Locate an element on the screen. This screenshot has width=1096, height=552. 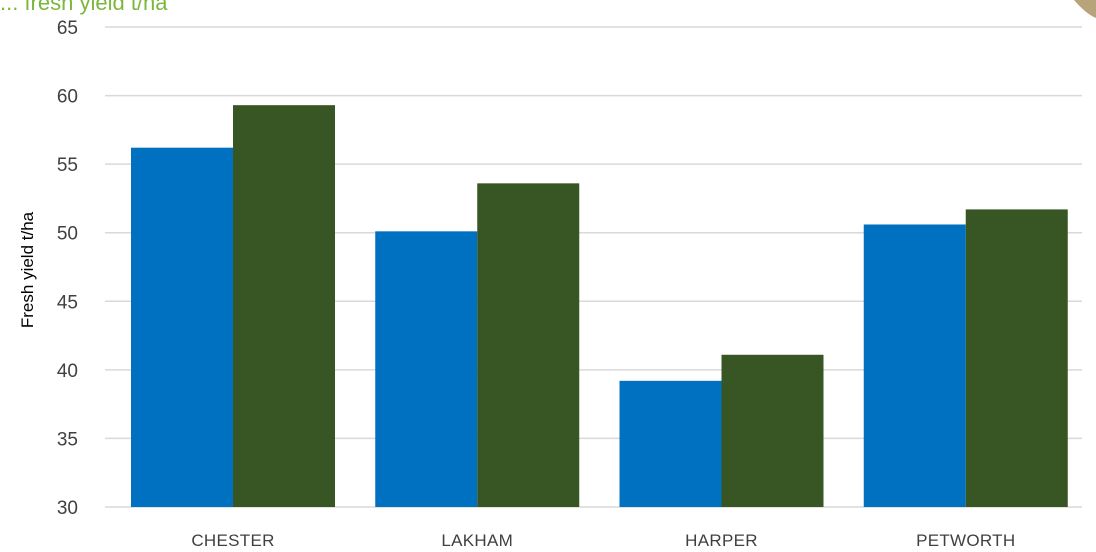
chart-title: ... fresh yield t/ha is located at coordinates (84, 7).